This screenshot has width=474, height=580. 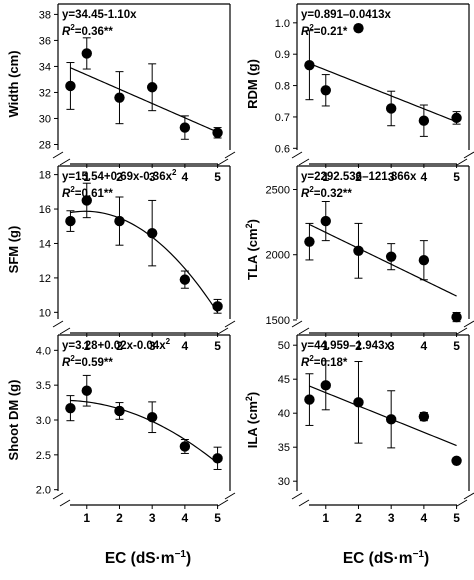 I want to click on equation-text: y=15.54+0.69x-0.36x, so click(x=117, y=177).